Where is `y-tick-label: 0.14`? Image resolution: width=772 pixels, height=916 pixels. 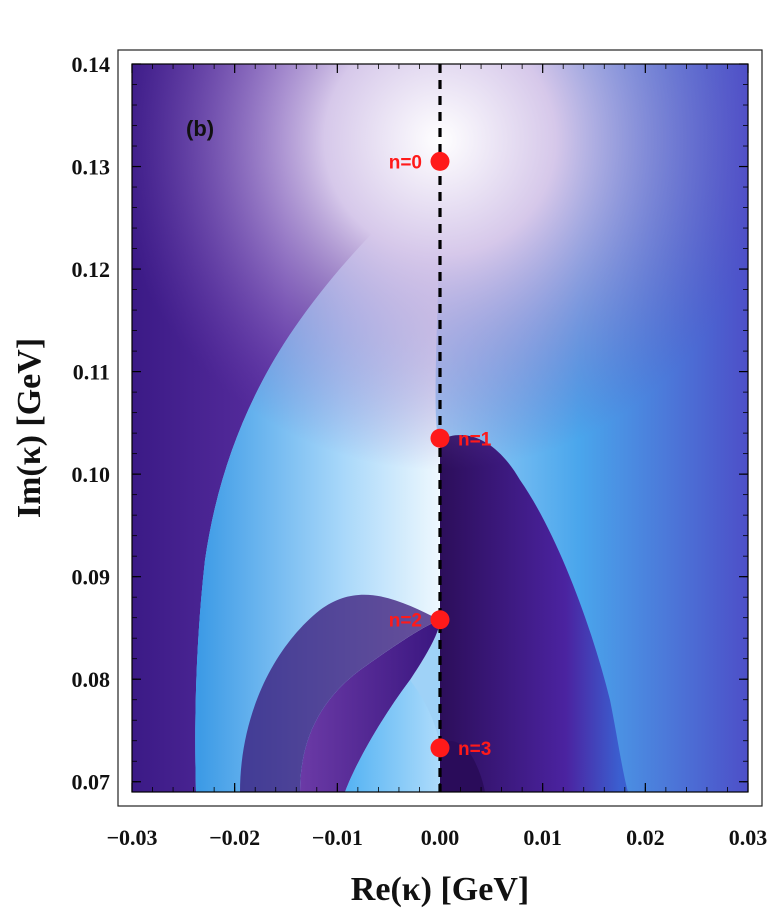
y-tick-label: 0.14 is located at coordinates (91, 64).